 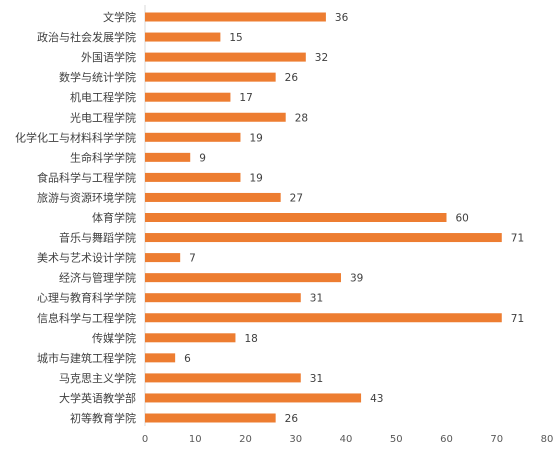 What do you see at coordinates (103, 157) in the screenshot?
I see `category-label-7: 生命科学学院` at bounding box center [103, 157].